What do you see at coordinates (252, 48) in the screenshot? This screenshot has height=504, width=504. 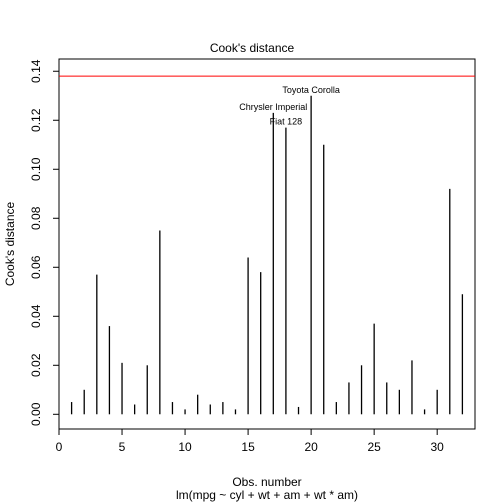 I see `chart-title: Cook's distance` at bounding box center [252, 48].